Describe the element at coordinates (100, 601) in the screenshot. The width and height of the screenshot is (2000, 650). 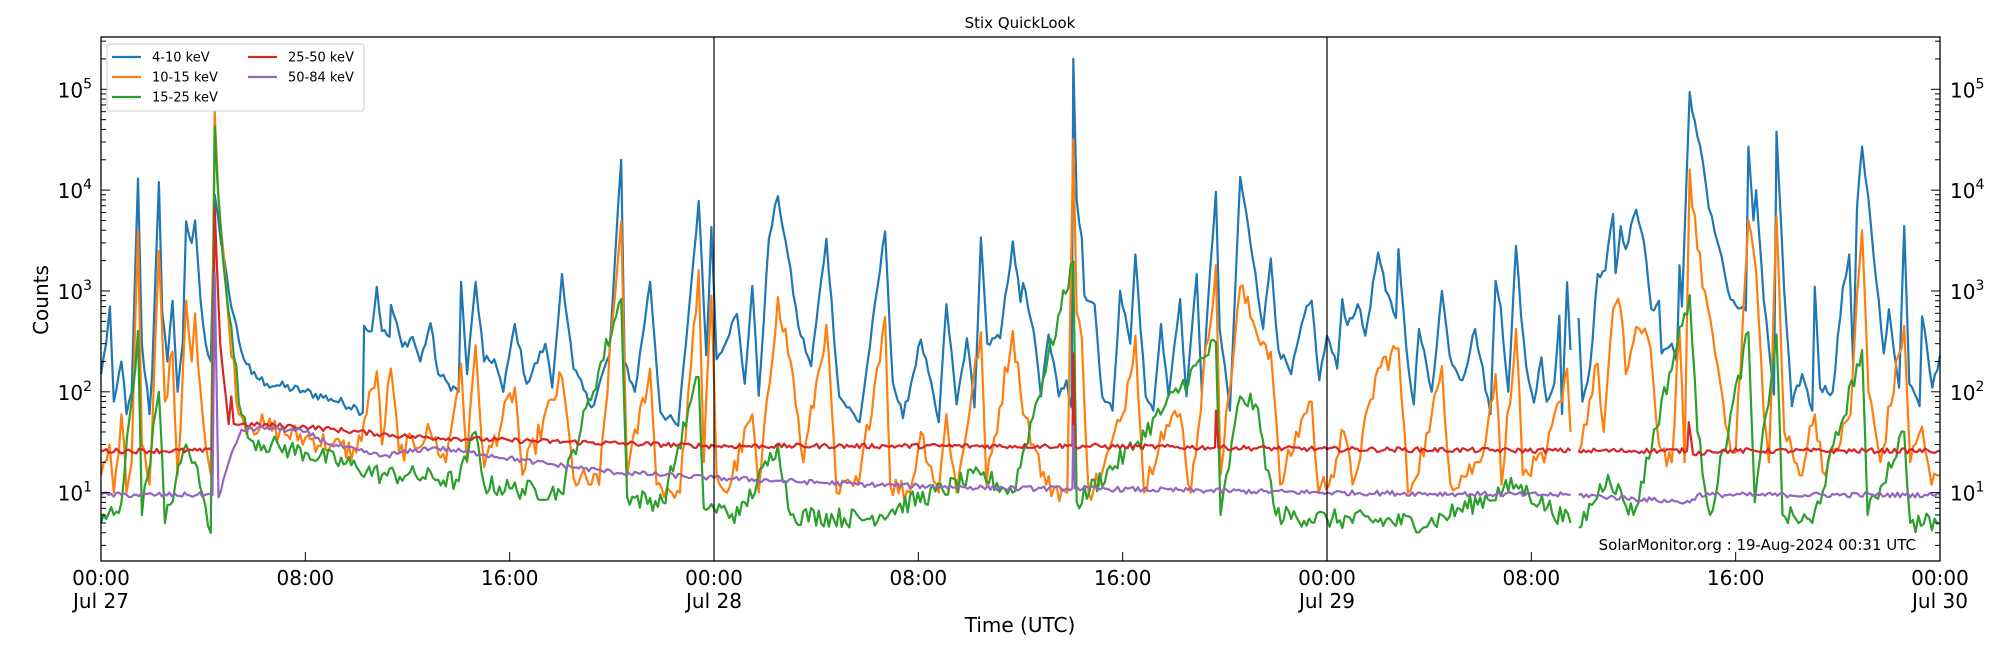
I see `x-tick-date-label: Jul 27` at that location.